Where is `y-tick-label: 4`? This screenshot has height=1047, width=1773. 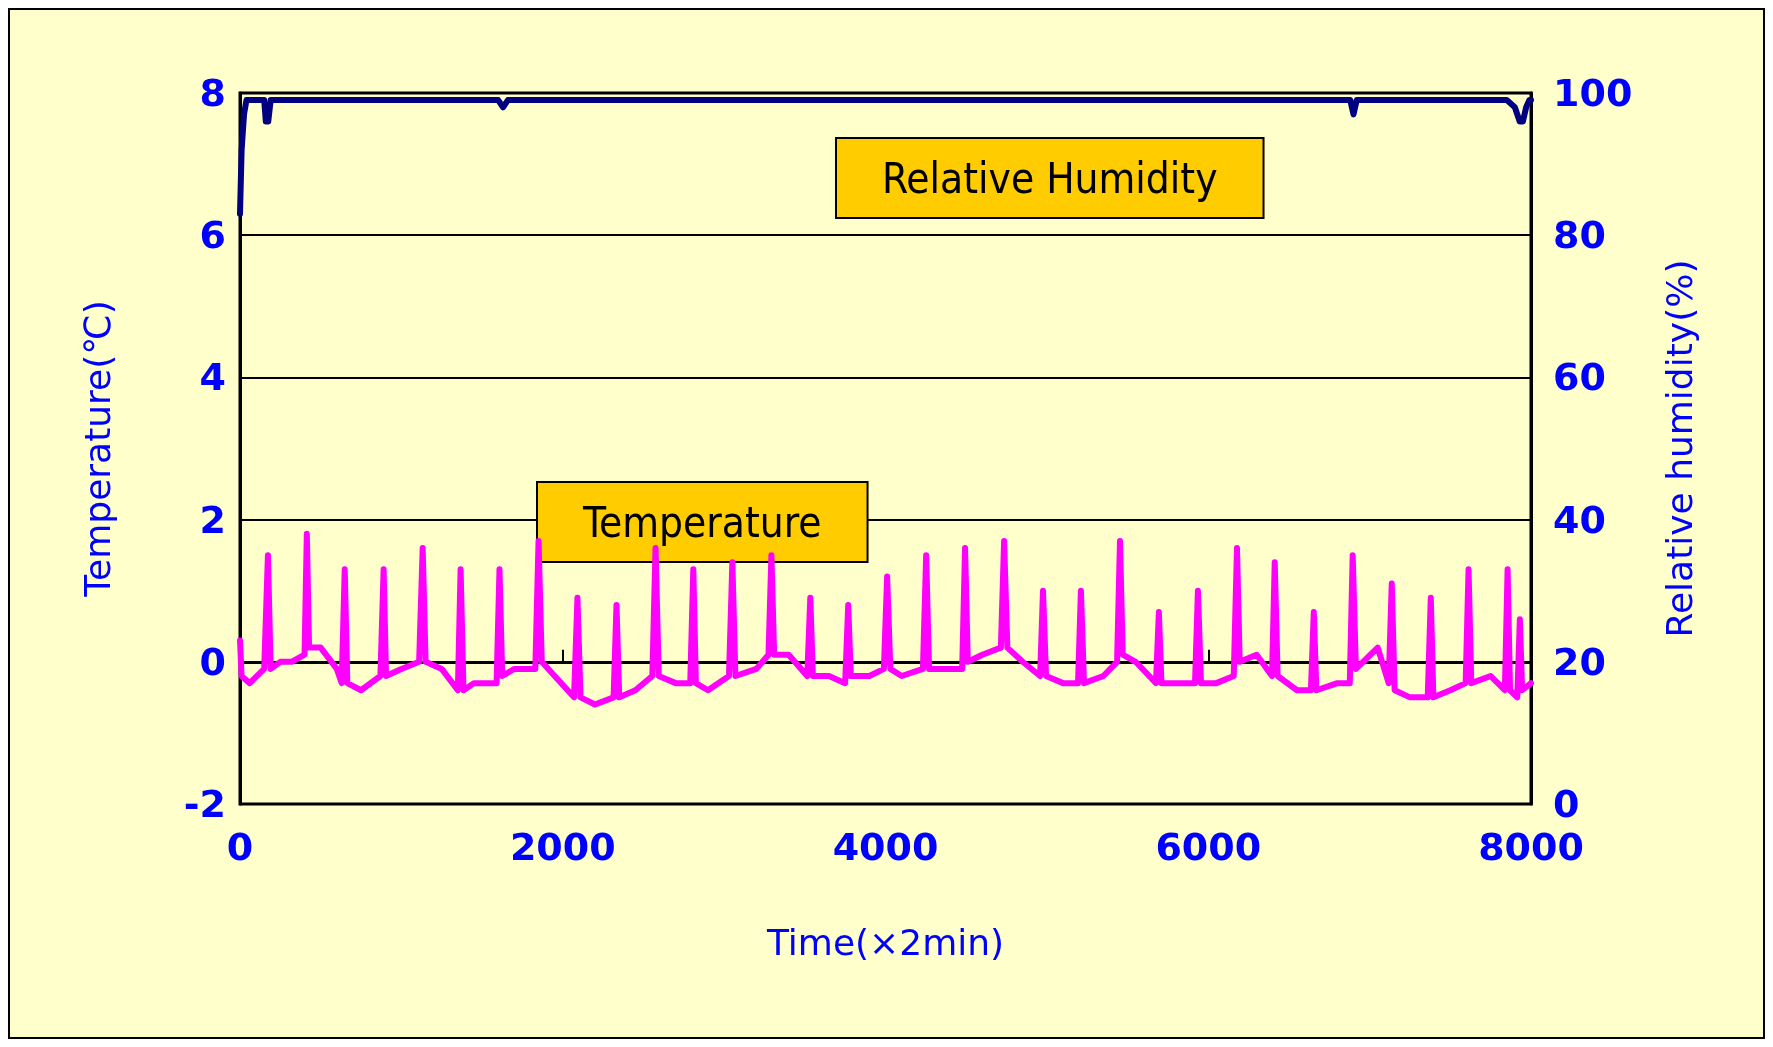 y-tick-label: 4 is located at coordinates (212, 377).